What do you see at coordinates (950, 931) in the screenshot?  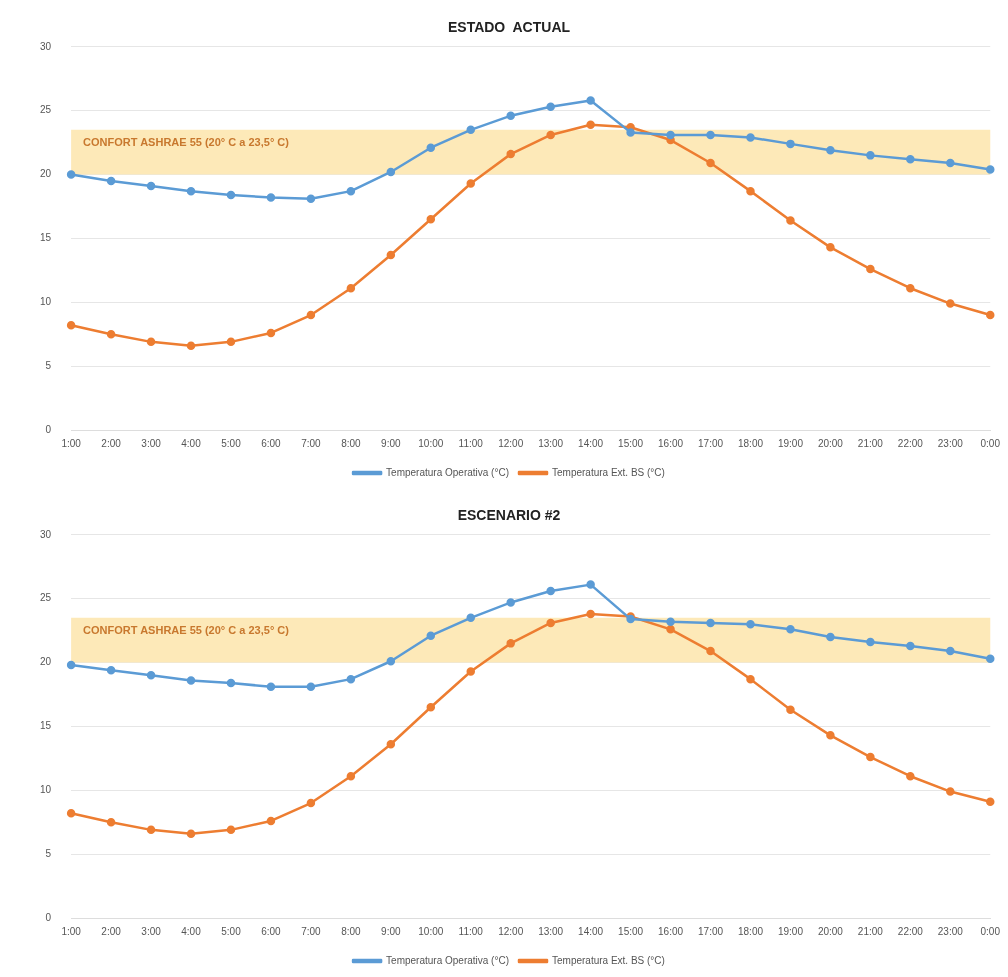 I see `x-tick-label: 23:00` at bounding box center [950, 931].